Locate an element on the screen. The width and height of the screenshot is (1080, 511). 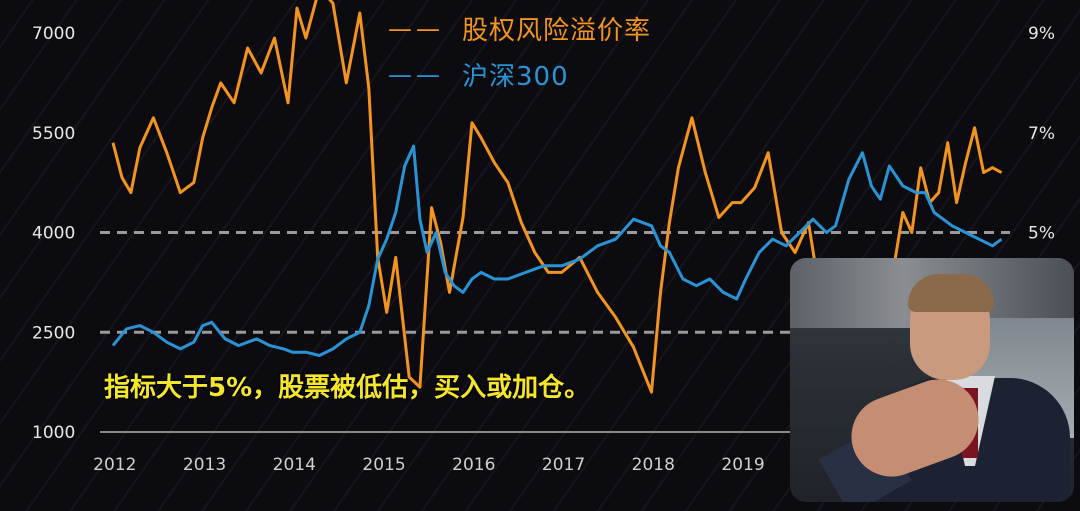
right-axis-ticks: 5% 7% 9% is located at coordinates (1041, 134).